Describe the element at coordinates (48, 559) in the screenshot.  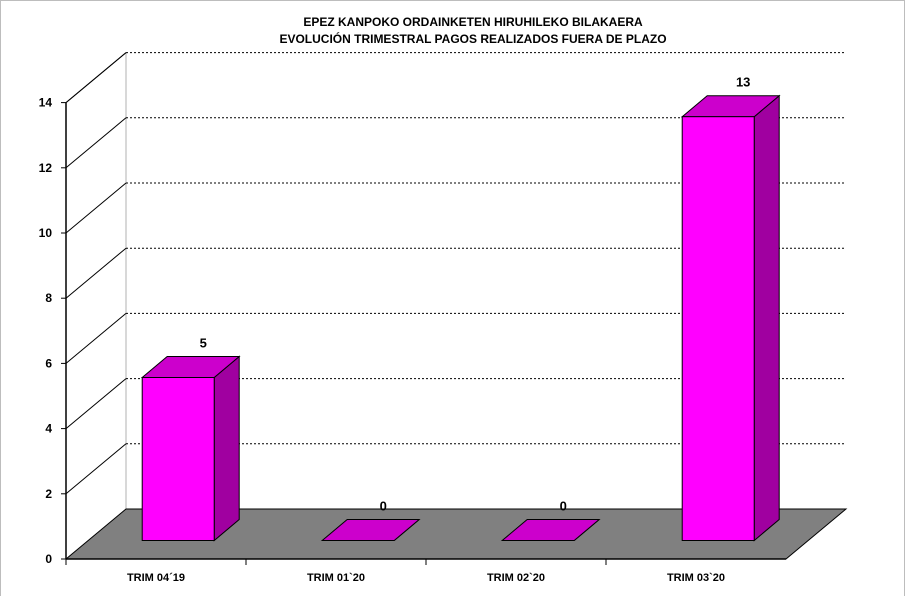
I see `y-tick-label: 0` at that location.